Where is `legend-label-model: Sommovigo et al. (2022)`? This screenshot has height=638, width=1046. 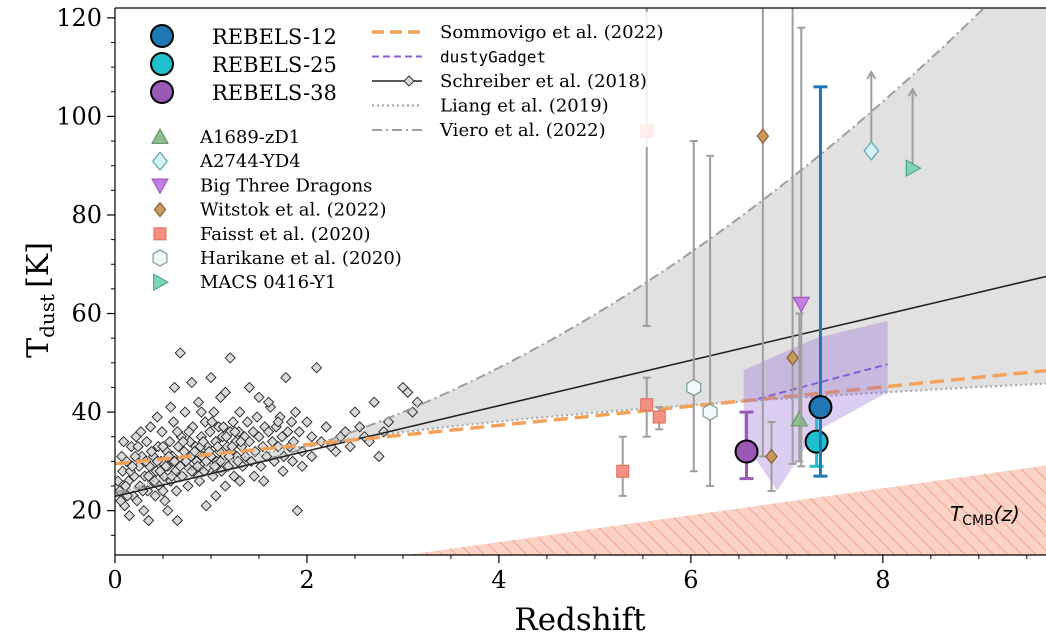
legend-label-model: Sommovigo et al. (2022) is located at coordinates (552, 32).